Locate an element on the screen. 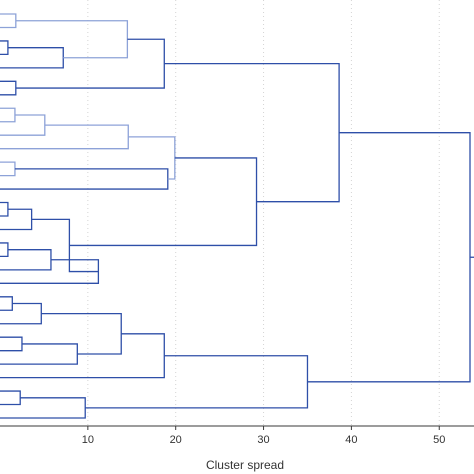 The width and height of the screenshot is (474, 474). dendrogram-link-m15 is located at coordinates (4, 250).